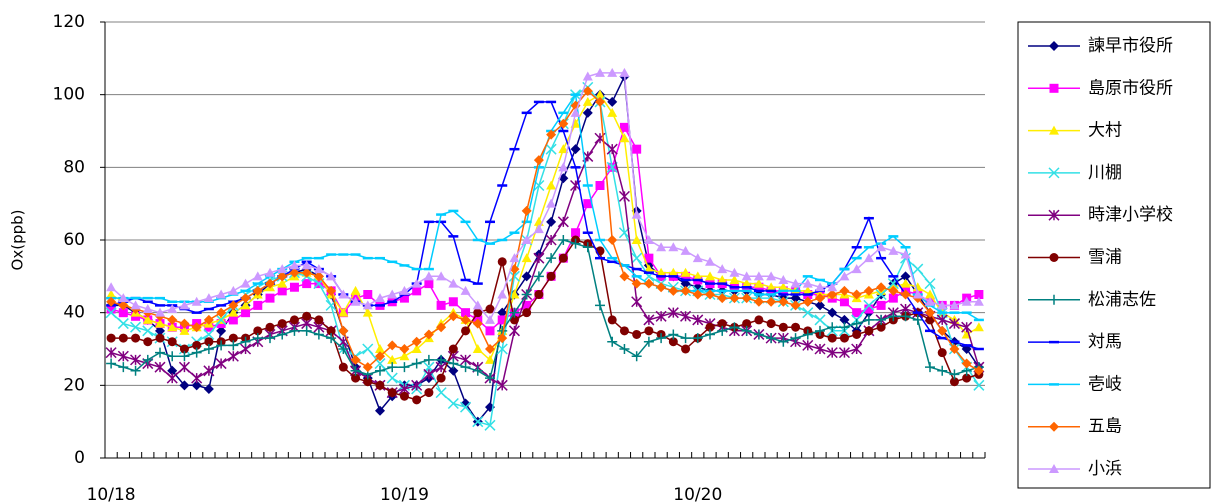 This screenshot has width=1215, height=504. What do you see at coordinates (1130, 46) in the screenshot?
I see `legend-label: 諫早市役所` at bounding box center [1130, 46].